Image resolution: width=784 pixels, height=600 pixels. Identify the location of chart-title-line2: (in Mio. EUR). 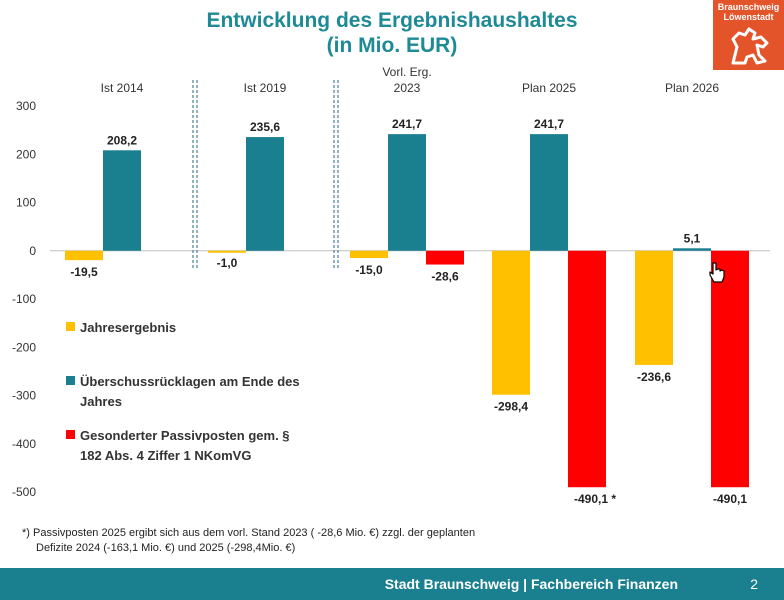
(392, 45).